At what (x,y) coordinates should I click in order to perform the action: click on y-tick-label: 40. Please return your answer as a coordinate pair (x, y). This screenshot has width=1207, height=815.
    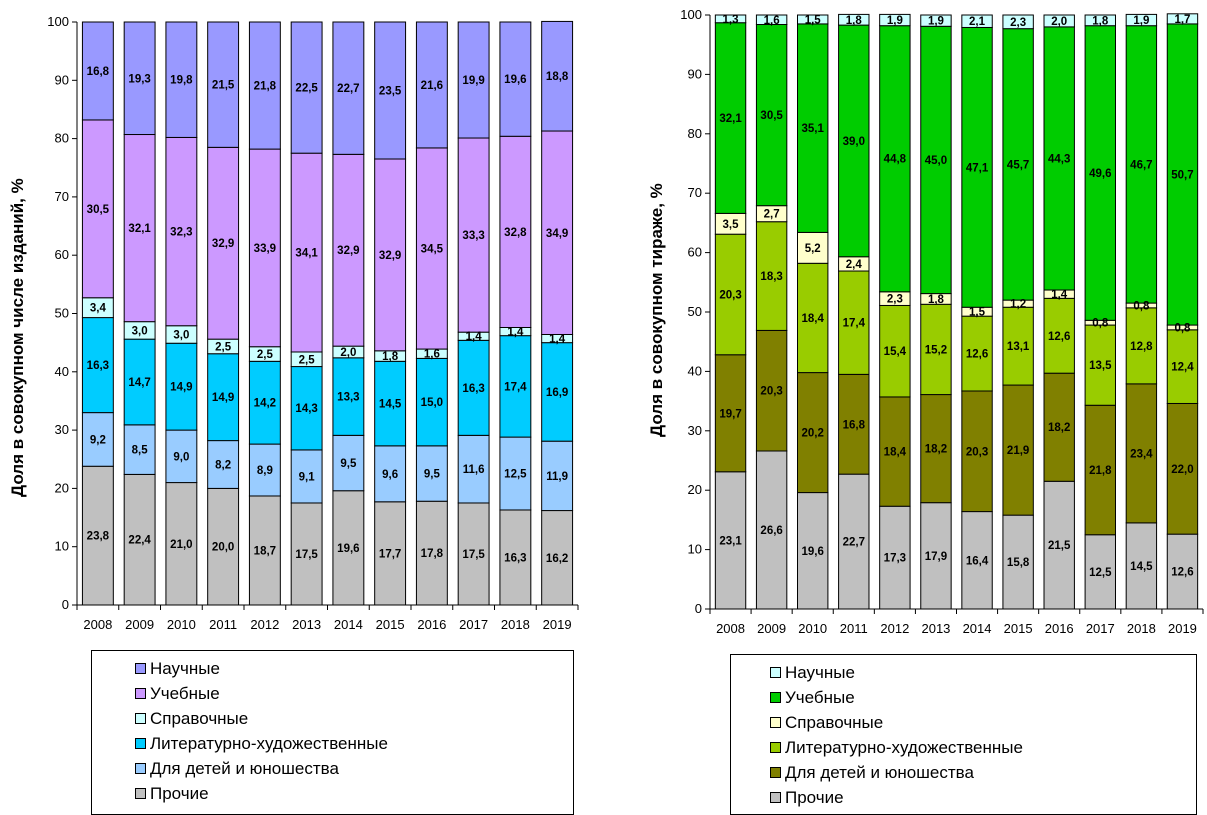
    Looking at the image, I should click on (695, 370).